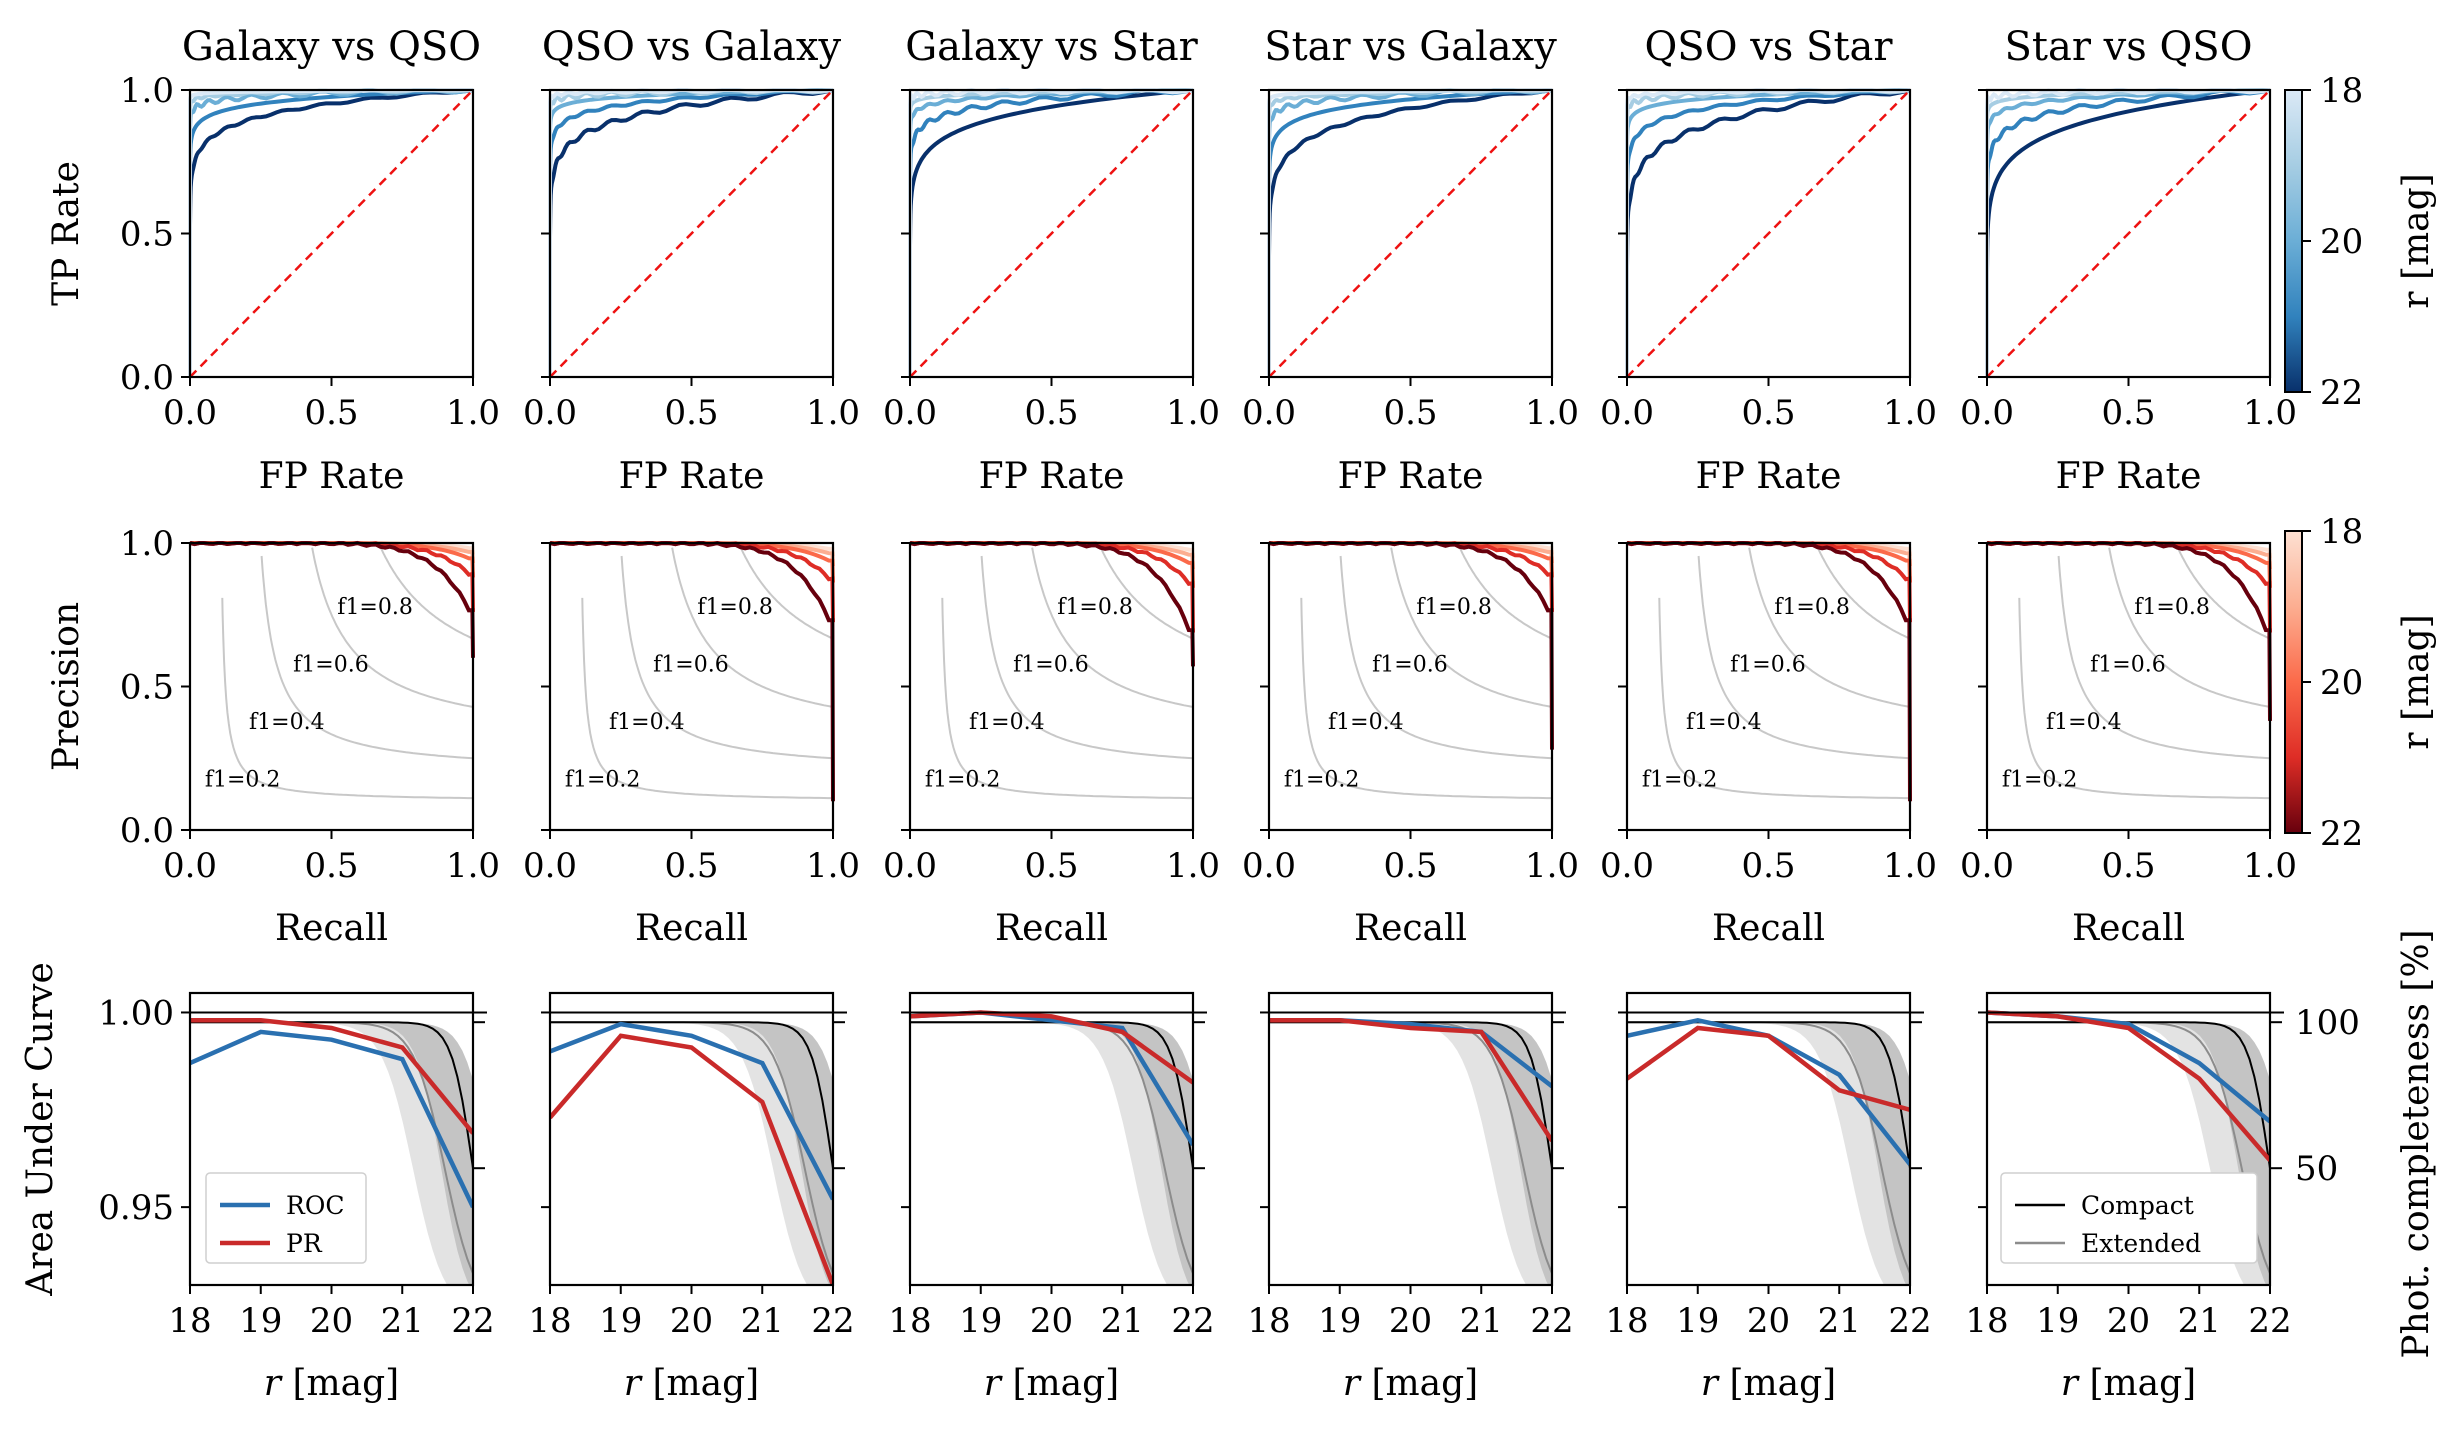 This screenshot has width=2456, height=1434. Describe the element at coordinates (691, 1098) in the screenshot. I see `compact-completeness` at that location.